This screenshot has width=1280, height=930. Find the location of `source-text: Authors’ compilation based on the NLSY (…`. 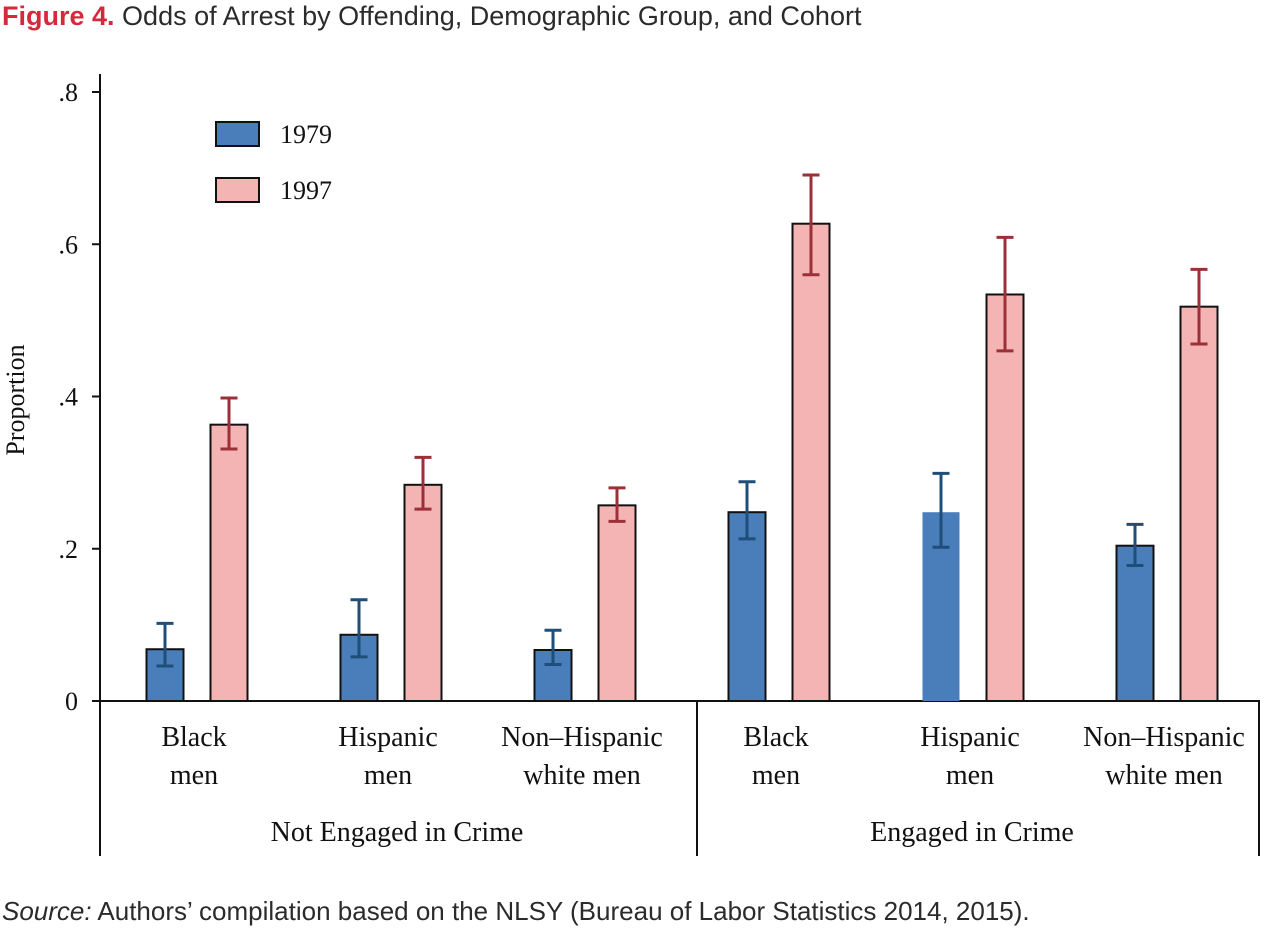

source-text: Authors’ compilation based on the NLSY (… is located at coordinates (563, 911).